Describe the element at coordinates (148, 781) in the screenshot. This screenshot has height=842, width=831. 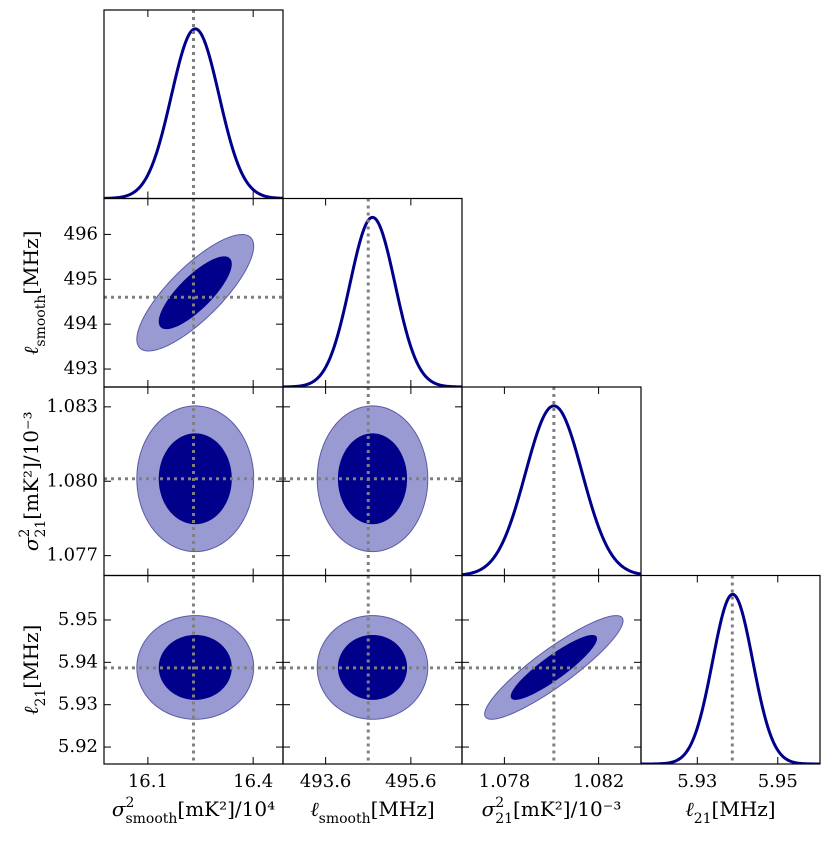
I see `x-tick-label: 16.1` at that location.